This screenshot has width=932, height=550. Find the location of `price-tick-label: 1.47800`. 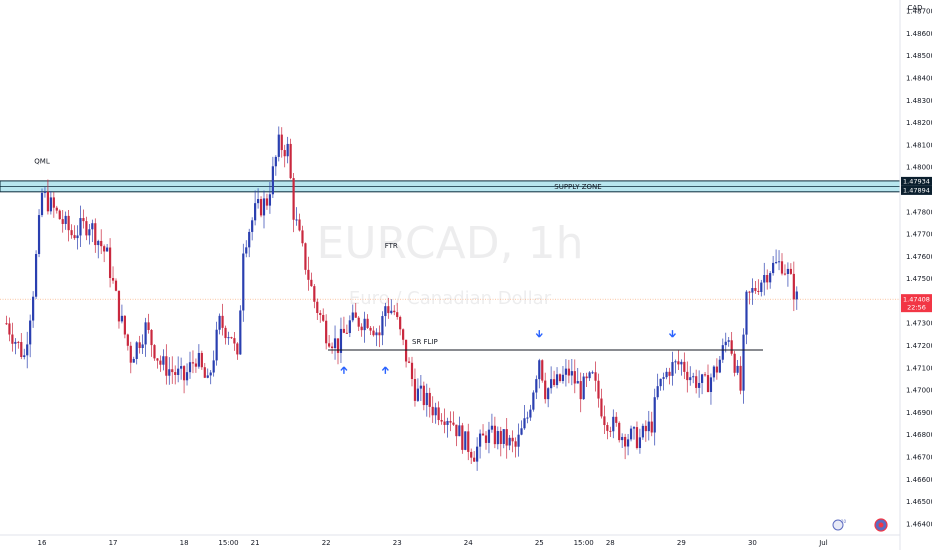

price-tick-label: 1.47800 is located at coordinates (919, 212).